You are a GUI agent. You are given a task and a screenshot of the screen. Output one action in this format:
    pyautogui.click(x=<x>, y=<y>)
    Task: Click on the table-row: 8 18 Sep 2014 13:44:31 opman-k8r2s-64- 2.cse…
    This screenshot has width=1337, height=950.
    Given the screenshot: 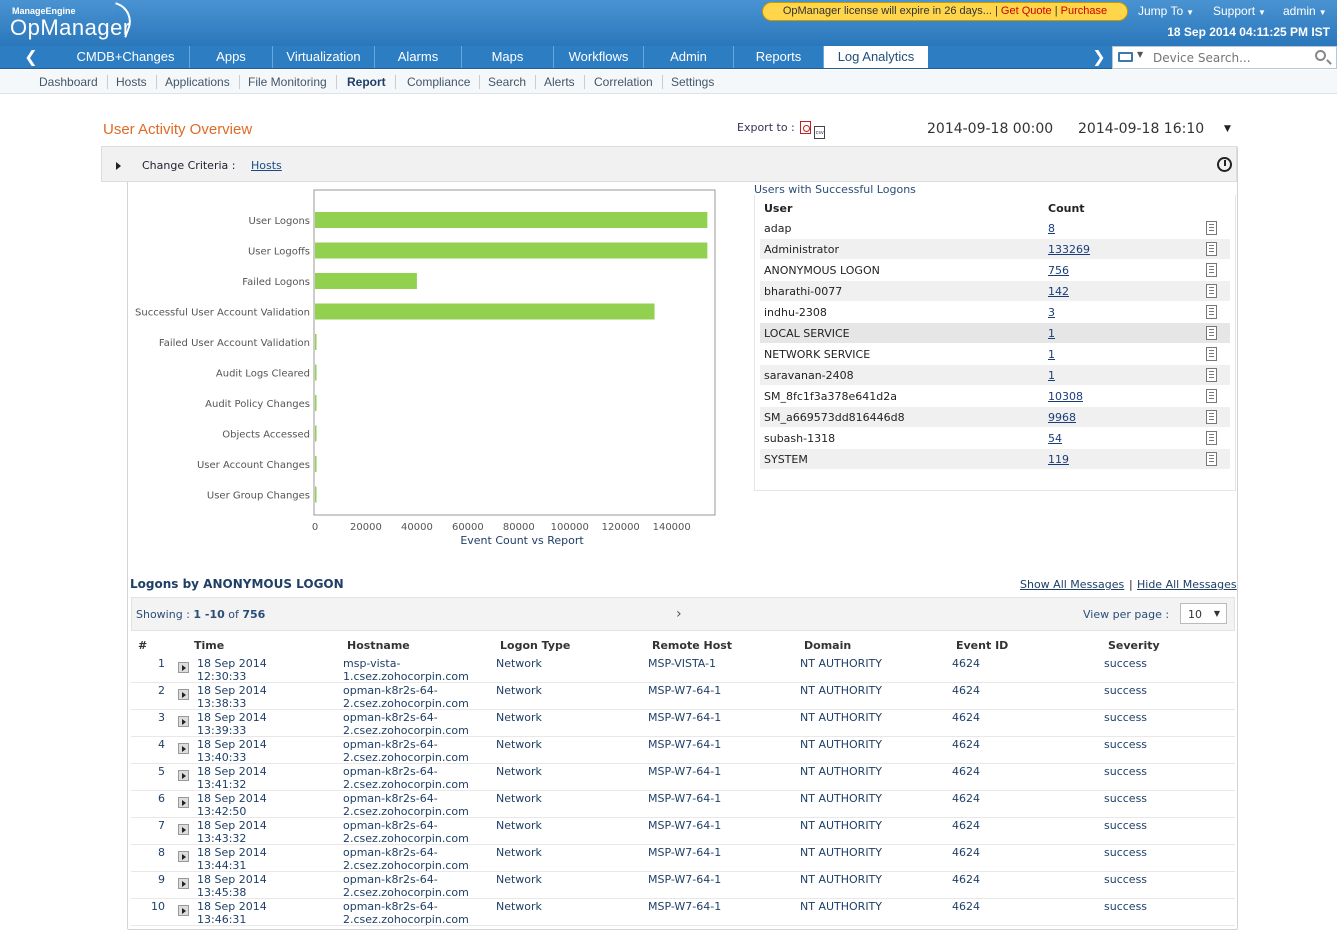 What is the action you would take?
    pyautogui.click(x=683, y=858)
    